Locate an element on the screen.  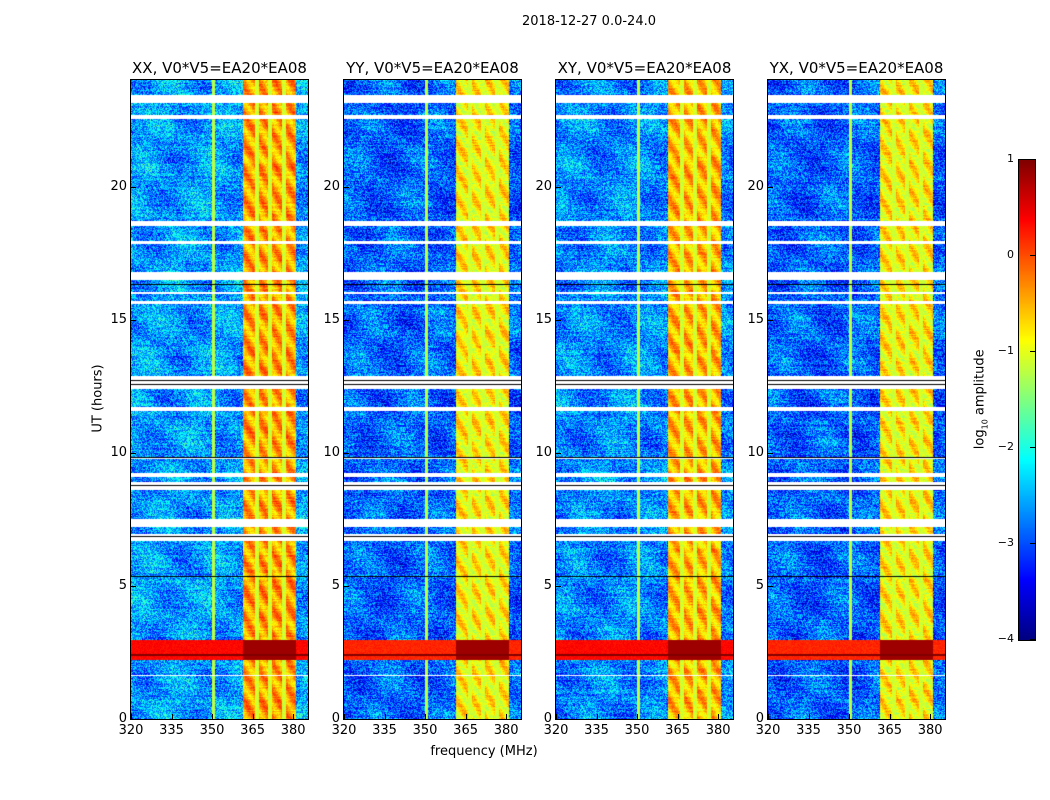
y-axis-label: UT (hours) is located at coordinates (98, 398).